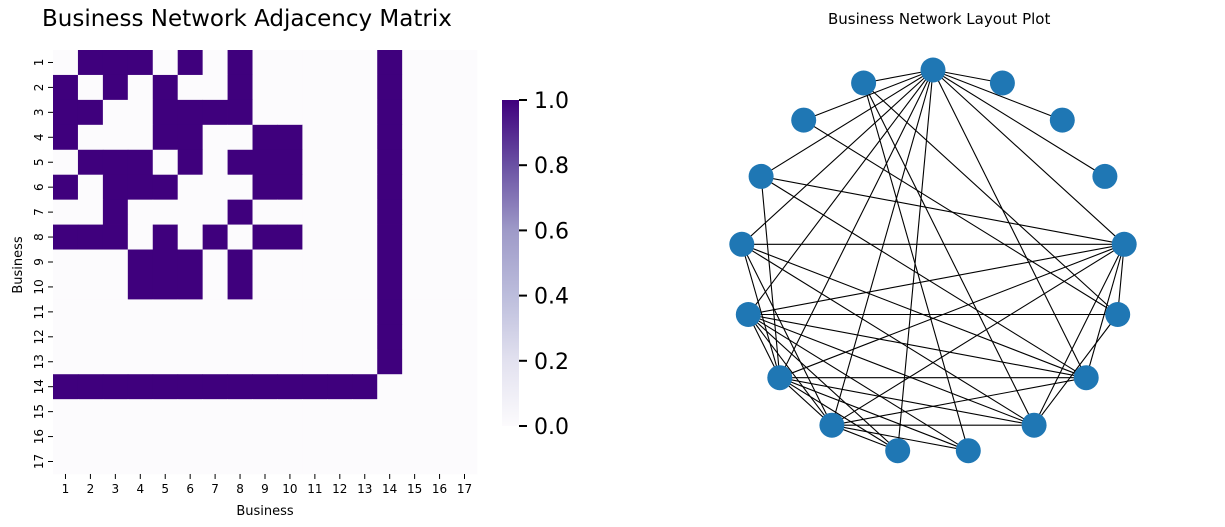 The width and height of the screenshot is (1225, 527). I want to click on y-tick-label-7: 7, so click(39, 212).